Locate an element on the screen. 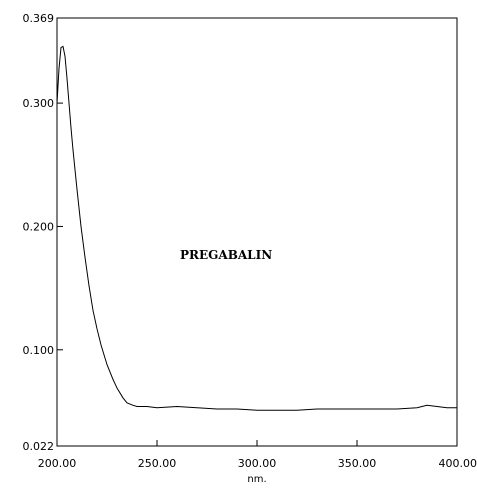 The height and width of the screenshot is (490, 477). x-tick-label: 400.00 is located at coordinates (458, 463).